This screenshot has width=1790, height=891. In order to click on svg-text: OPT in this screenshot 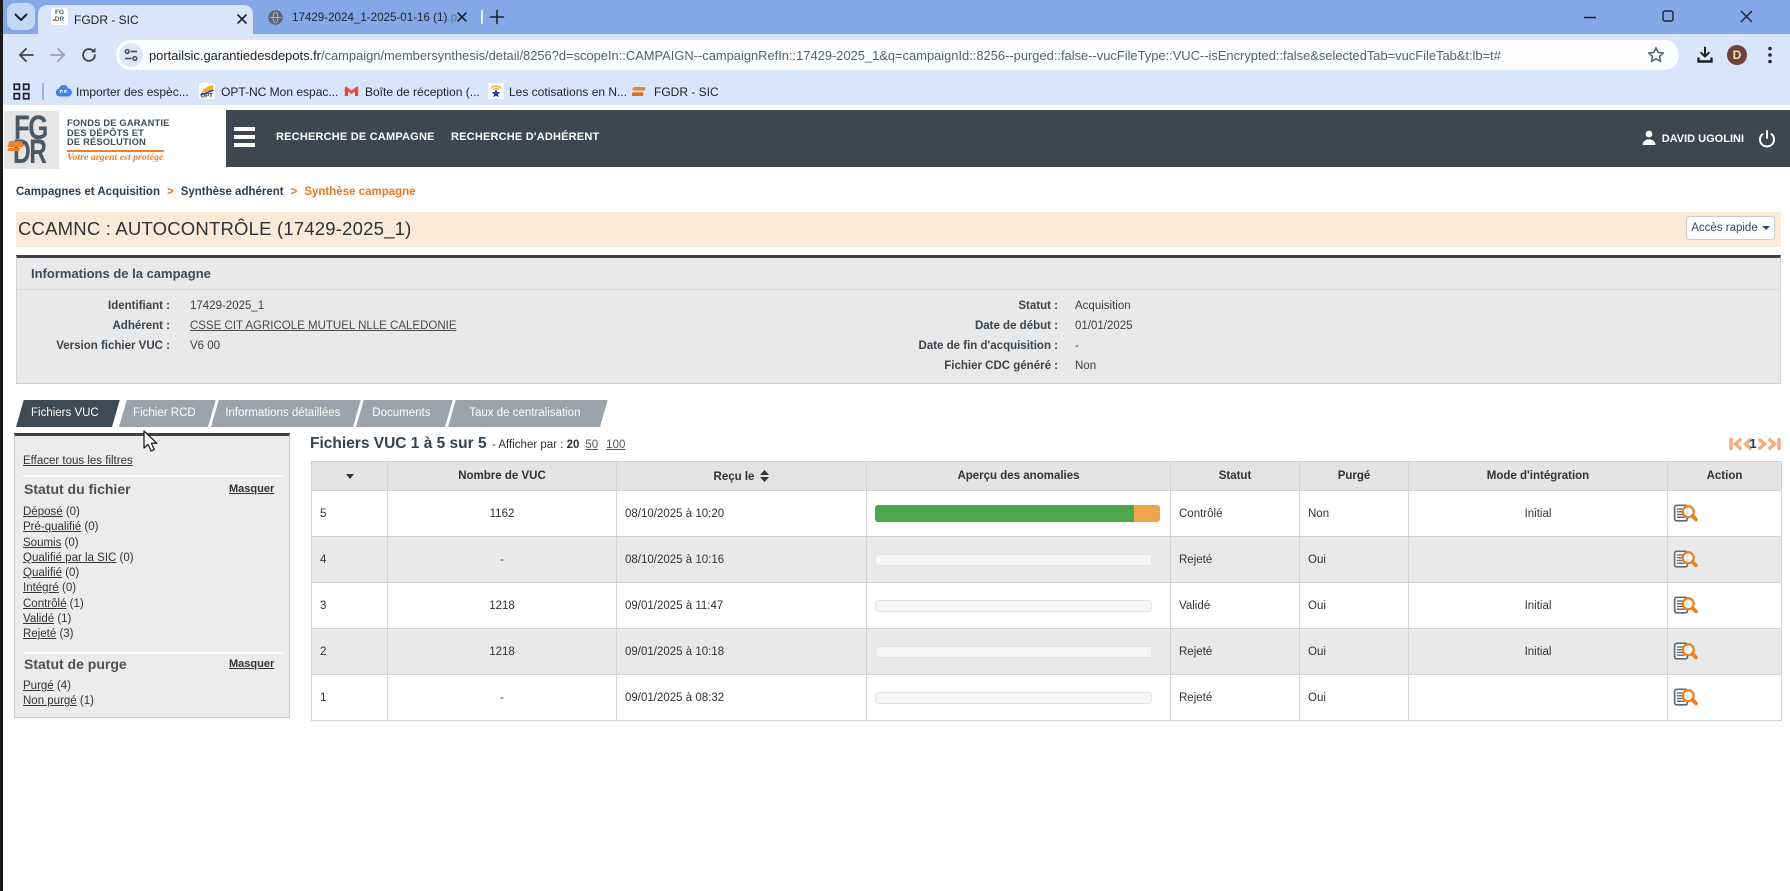, I will do `click(207, 97)`.